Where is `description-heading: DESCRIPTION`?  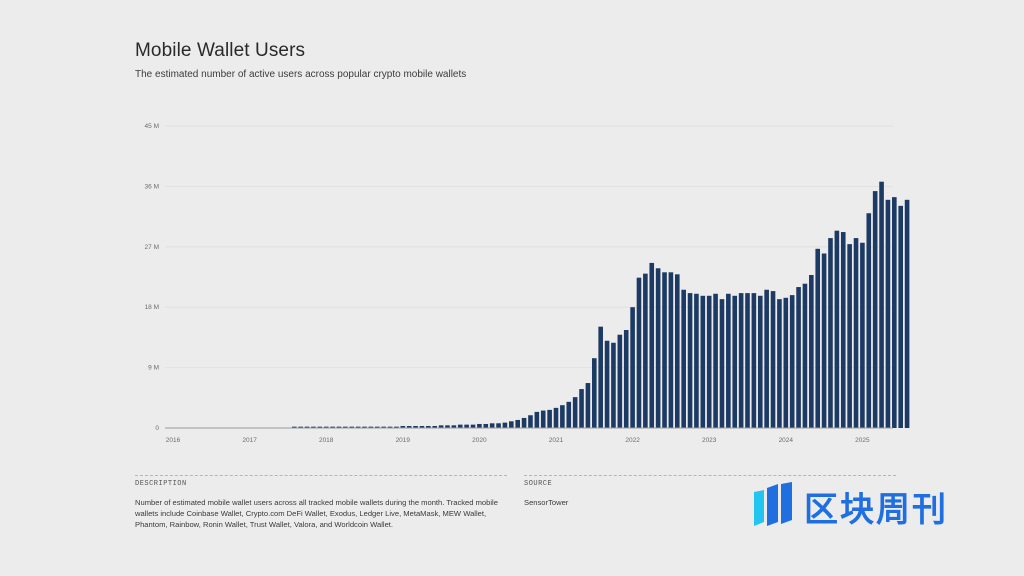
description-heading: DESCRIPTION is located at coordinates (161, 484).